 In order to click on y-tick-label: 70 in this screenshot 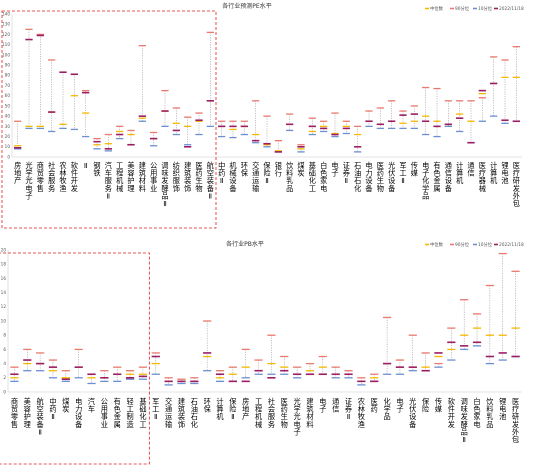, I will do `click(8, 85)`.